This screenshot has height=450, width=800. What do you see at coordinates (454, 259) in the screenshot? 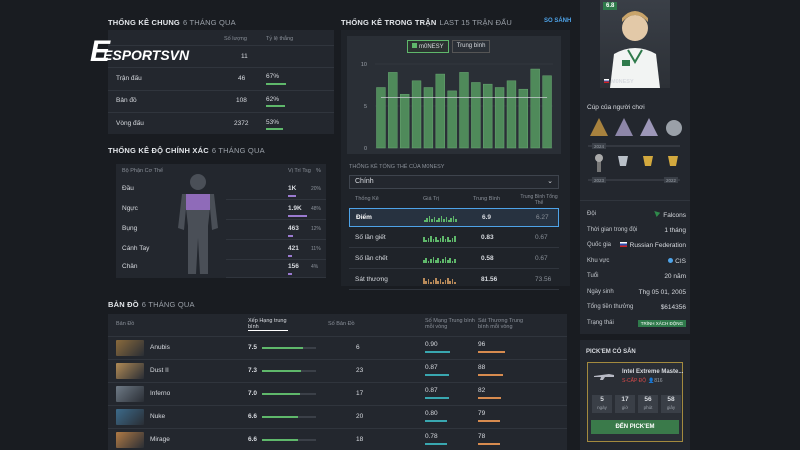
I see `match-stat-row: Số lần chết 0.58 0.67` at bounding box center [454, 259].